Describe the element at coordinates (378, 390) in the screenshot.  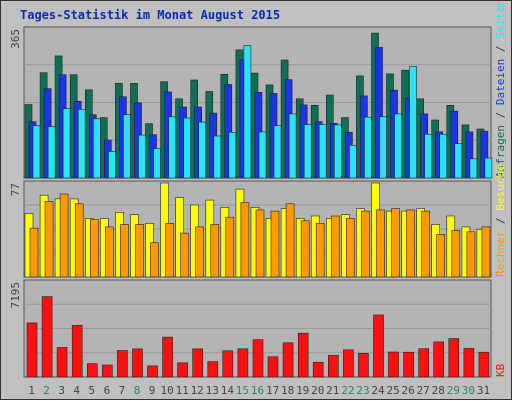
I see `x-tick-label-24: 24` at that location.